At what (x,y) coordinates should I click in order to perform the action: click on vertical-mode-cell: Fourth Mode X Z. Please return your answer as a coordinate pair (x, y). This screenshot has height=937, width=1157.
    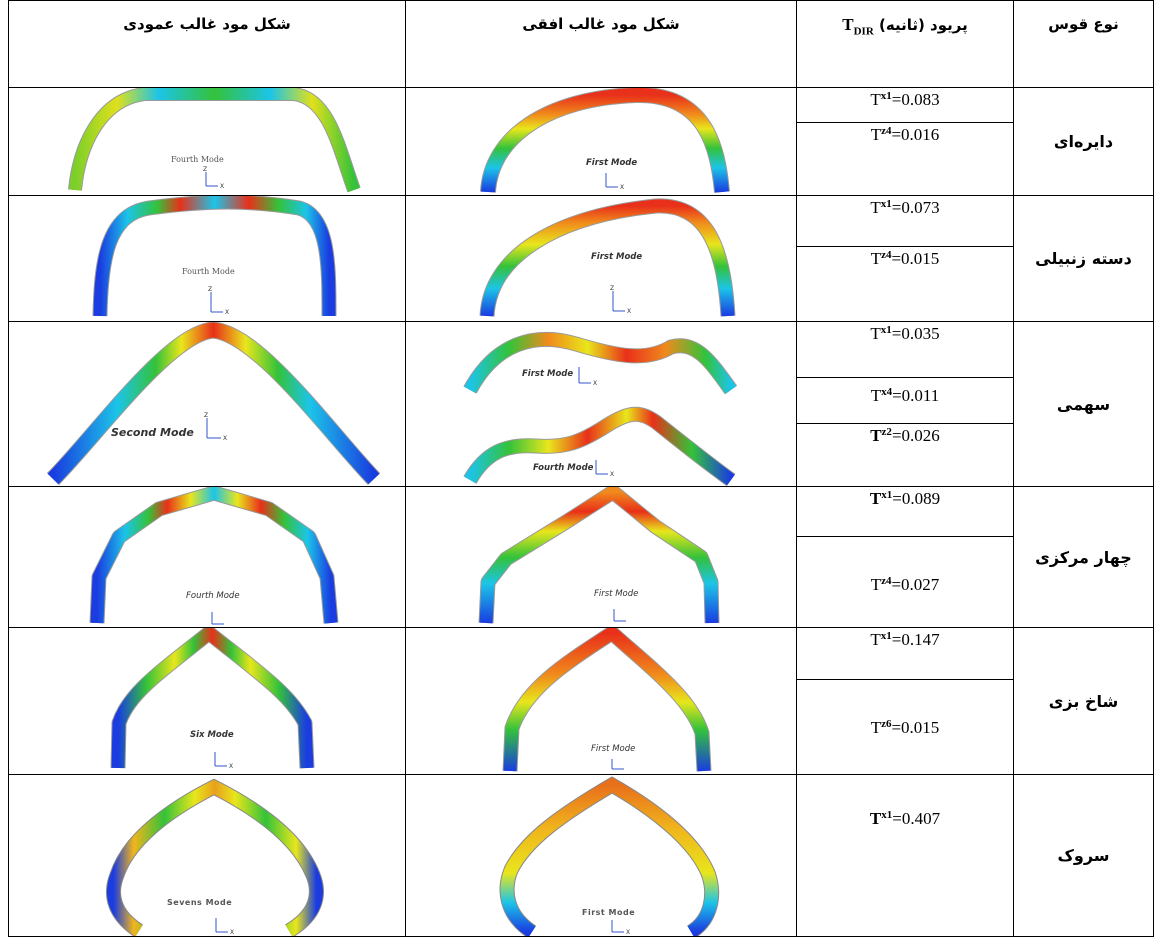
    Looking at the image, I should click on (207, 141).